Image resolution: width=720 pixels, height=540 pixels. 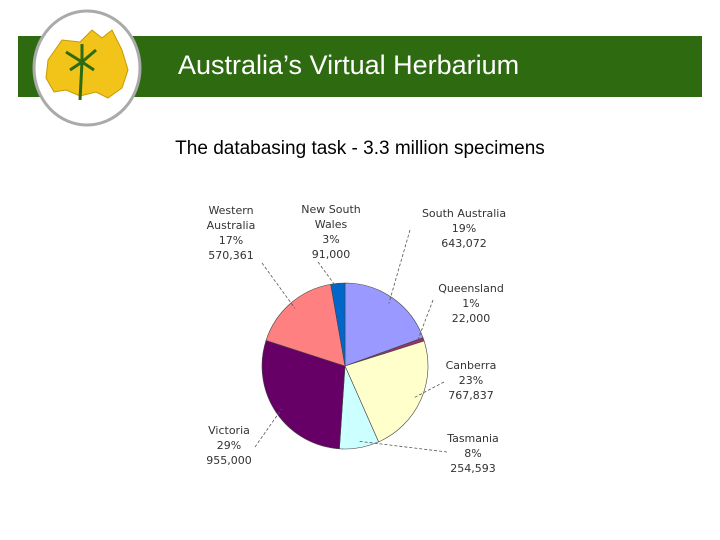 I want to click on label-count: 91,000, so click(x=331, y=254).